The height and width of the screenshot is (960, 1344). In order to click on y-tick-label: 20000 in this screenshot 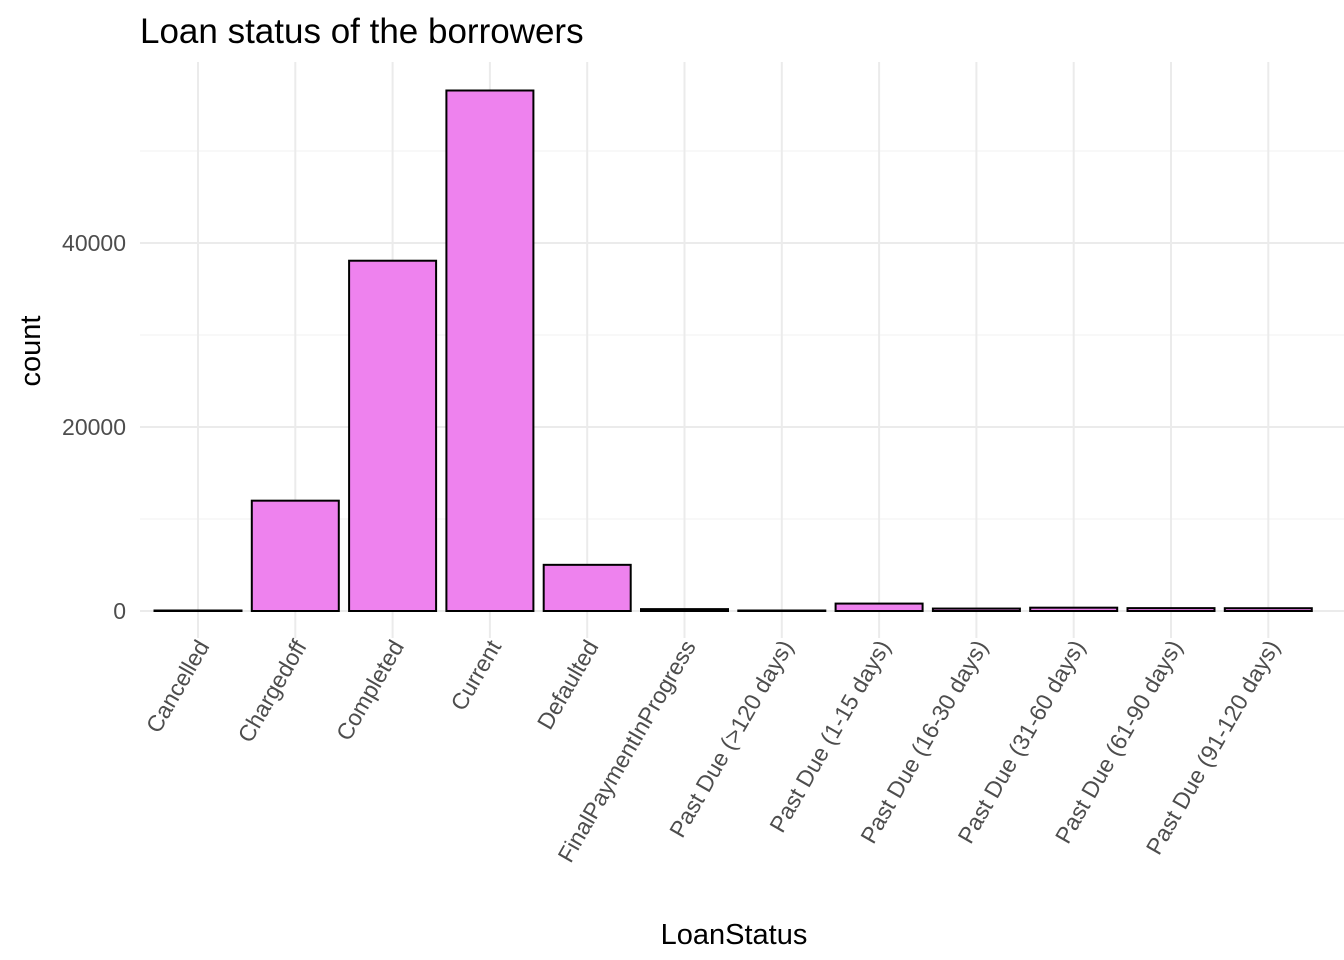, I will do `click(94, 427)`.